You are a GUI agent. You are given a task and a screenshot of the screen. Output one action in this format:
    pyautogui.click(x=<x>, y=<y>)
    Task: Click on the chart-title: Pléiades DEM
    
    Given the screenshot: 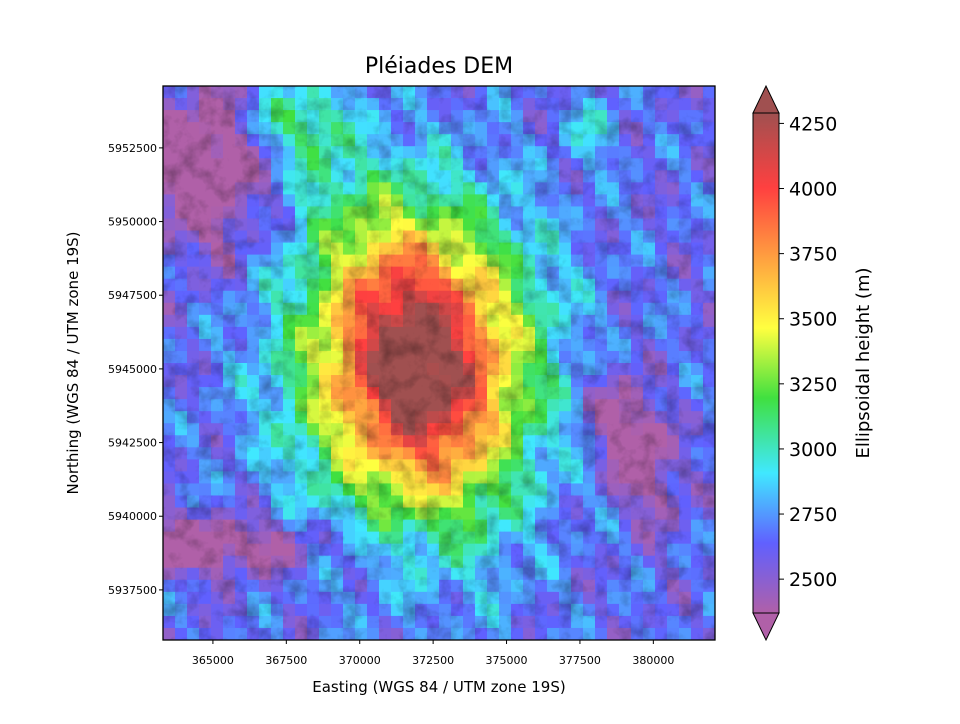 What is the action you would take?
    pyautogui.click(x=439, y=66)
    